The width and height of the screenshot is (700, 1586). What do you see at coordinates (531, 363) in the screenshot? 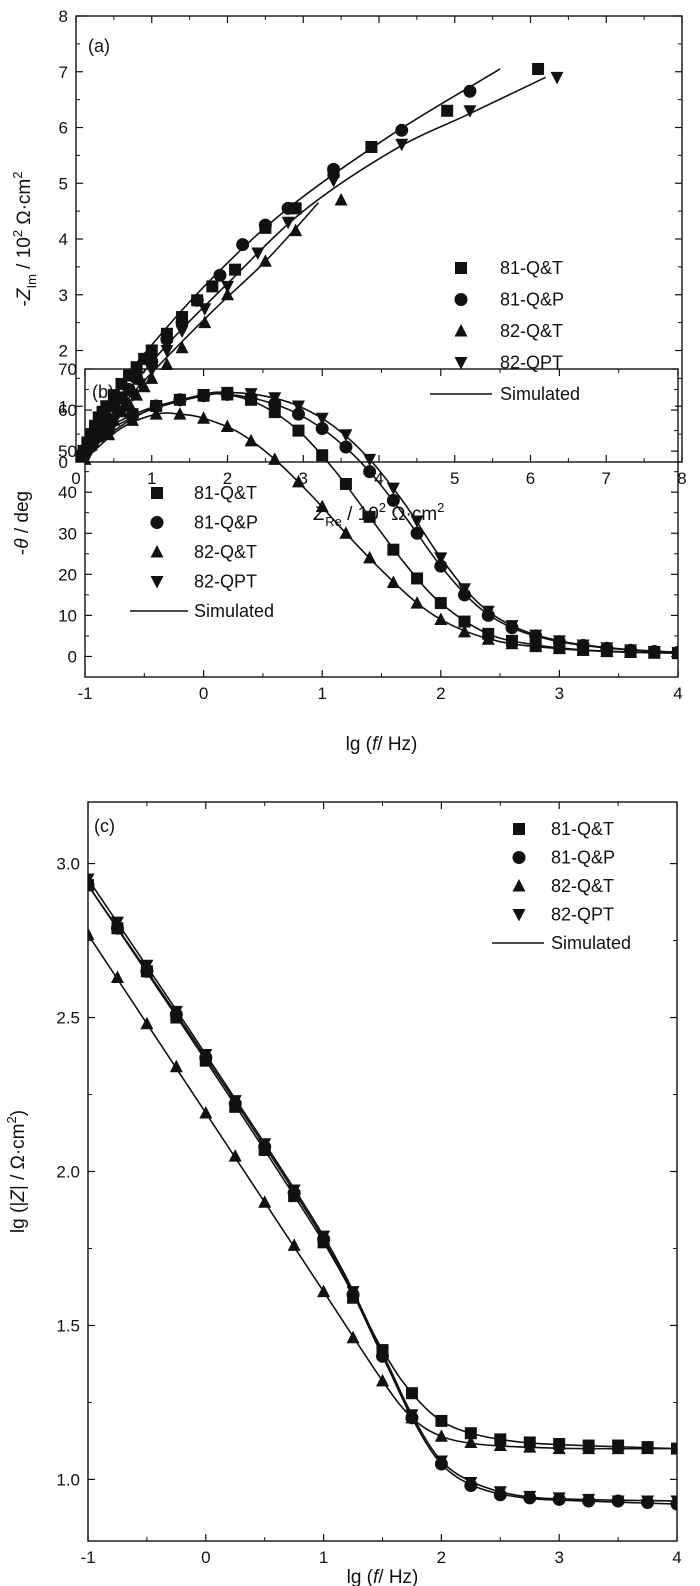
I see `chart-a-legend-label: 82-QPT` at bounding box center [531, 363].